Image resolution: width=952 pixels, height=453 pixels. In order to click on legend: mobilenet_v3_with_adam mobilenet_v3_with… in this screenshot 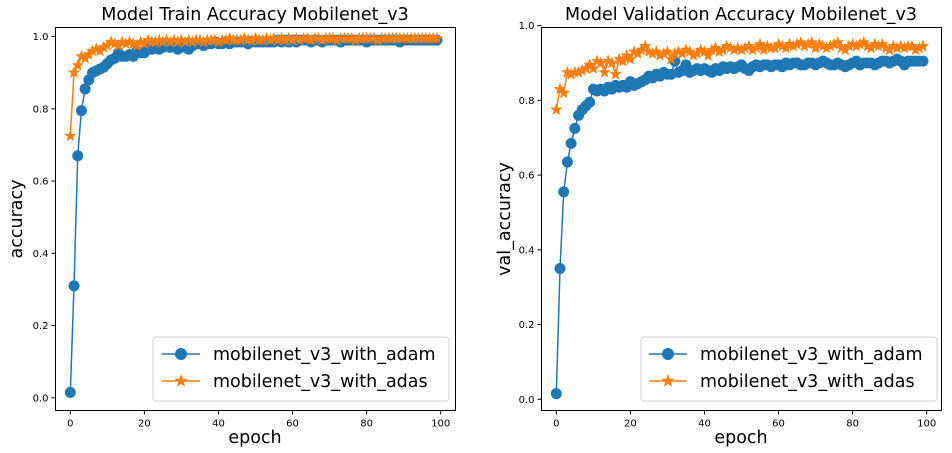, I will do `click(301, 369)`.